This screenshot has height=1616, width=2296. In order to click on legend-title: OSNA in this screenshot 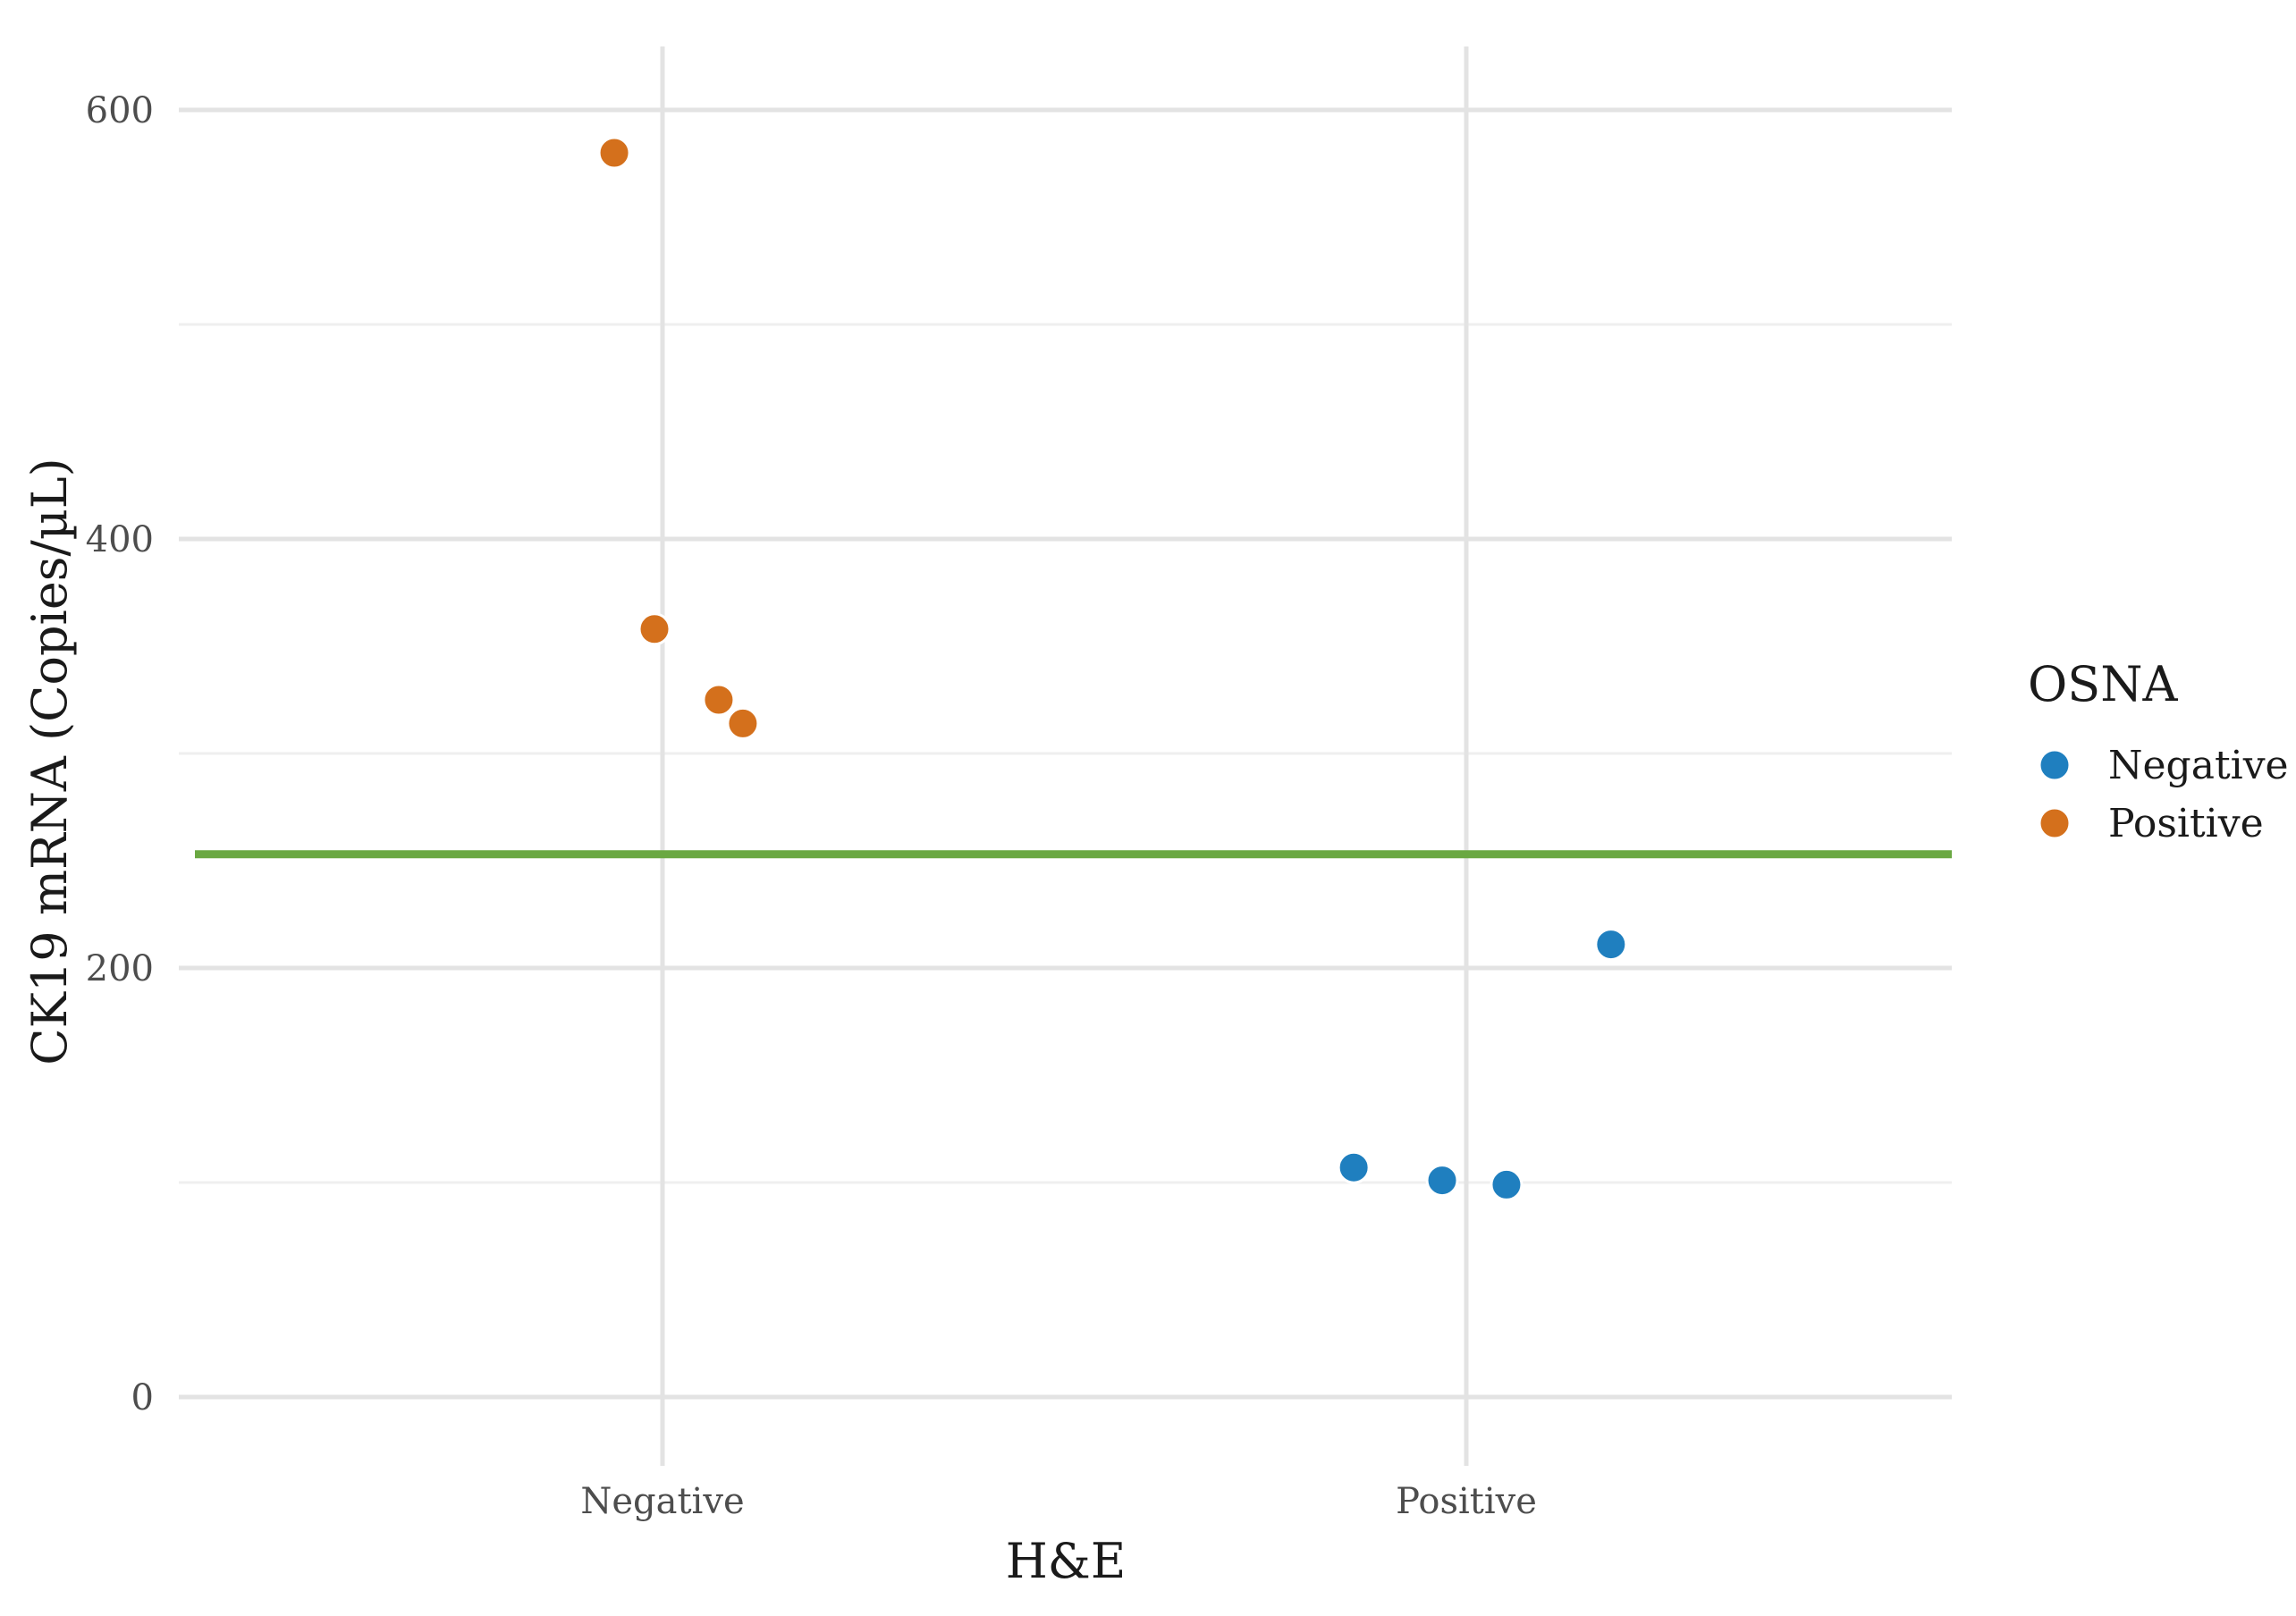, I will do `click(2103, 684)`.